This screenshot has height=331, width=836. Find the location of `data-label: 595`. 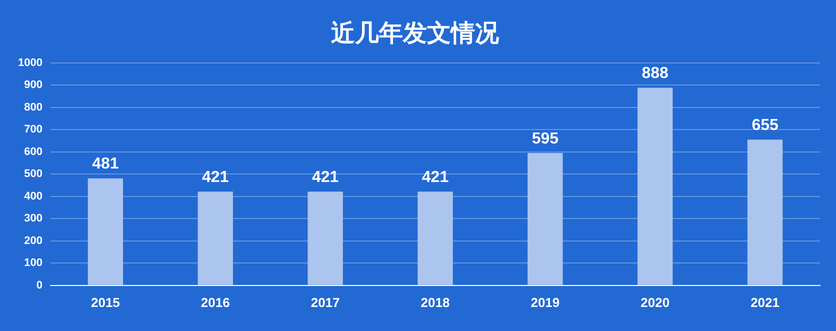

data-label: 595 is located at coordinates (545, 139).